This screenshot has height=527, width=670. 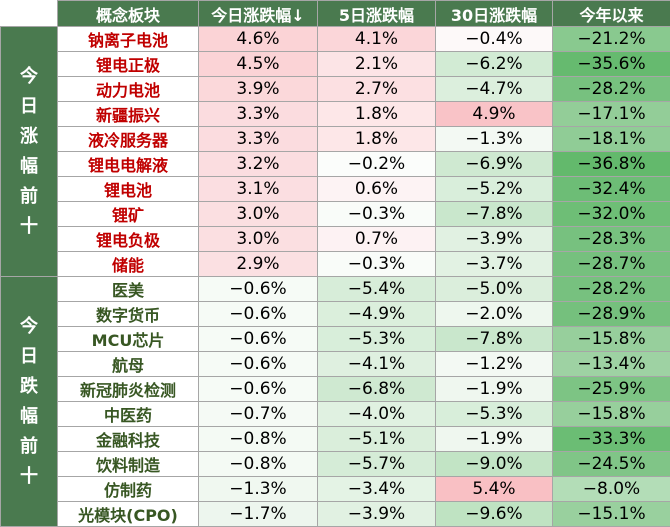 I want to click on header-5day-change: 5日涨跌幅, so click(x=376, y=13).